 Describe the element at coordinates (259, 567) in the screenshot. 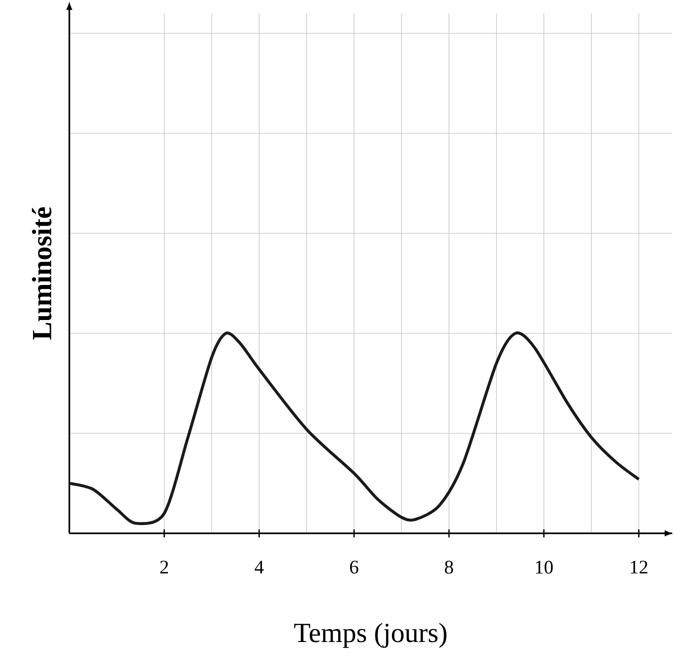

I see `x-tick-label: 4` at that location.